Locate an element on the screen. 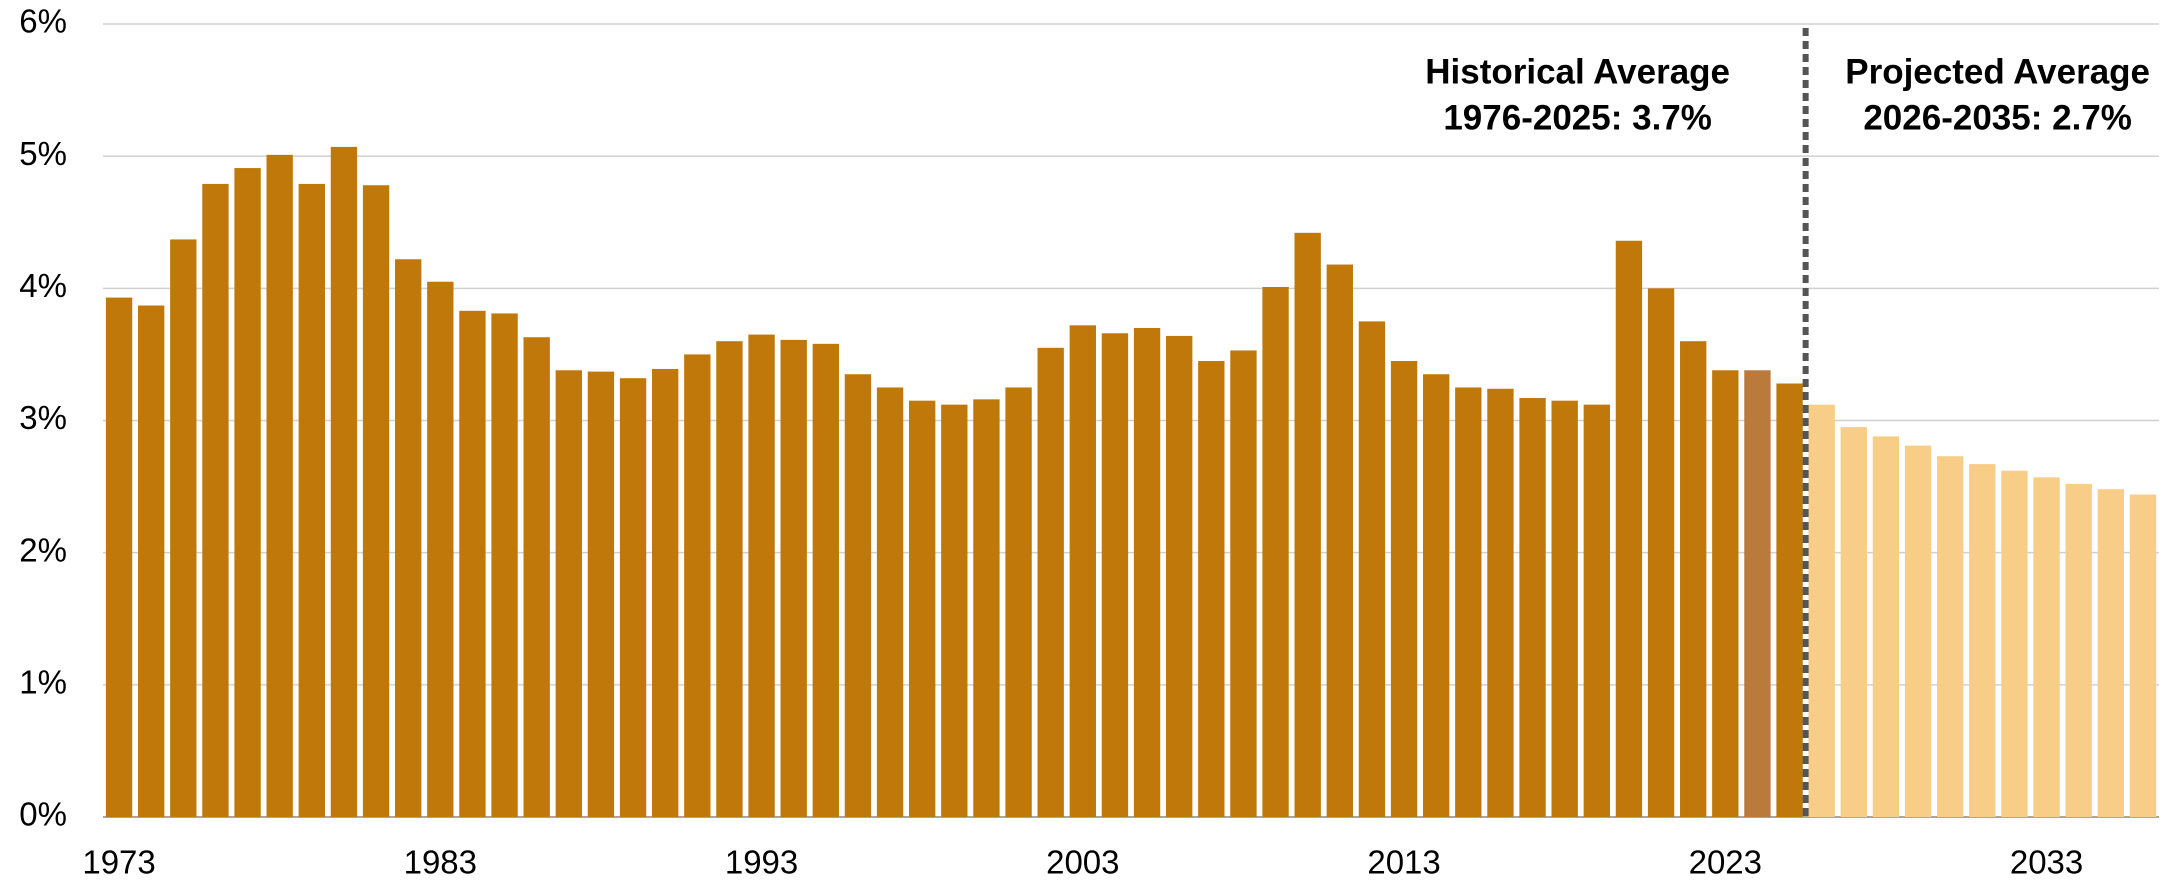  annotation: 2026-2035: 2.7% is located at coordinates (1997, 117).